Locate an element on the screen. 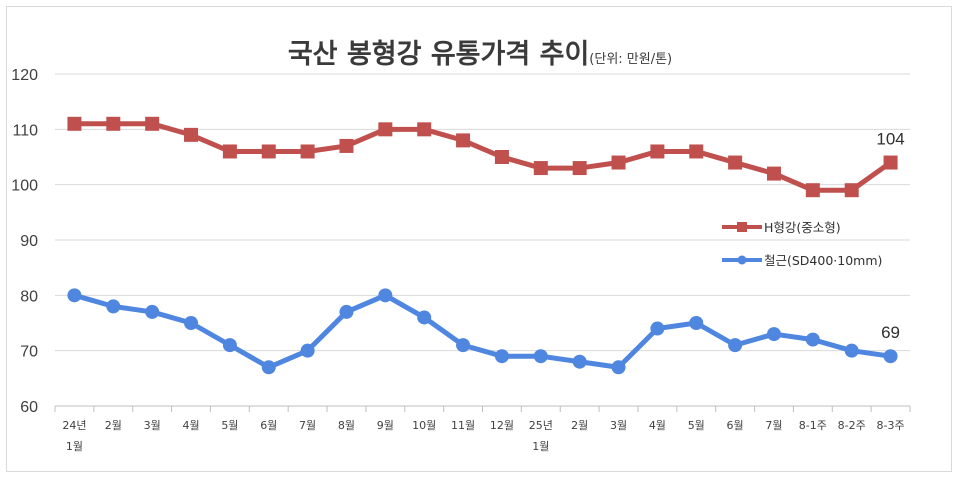  x-tick-label: 25년 is located at coordinates (541, 425).